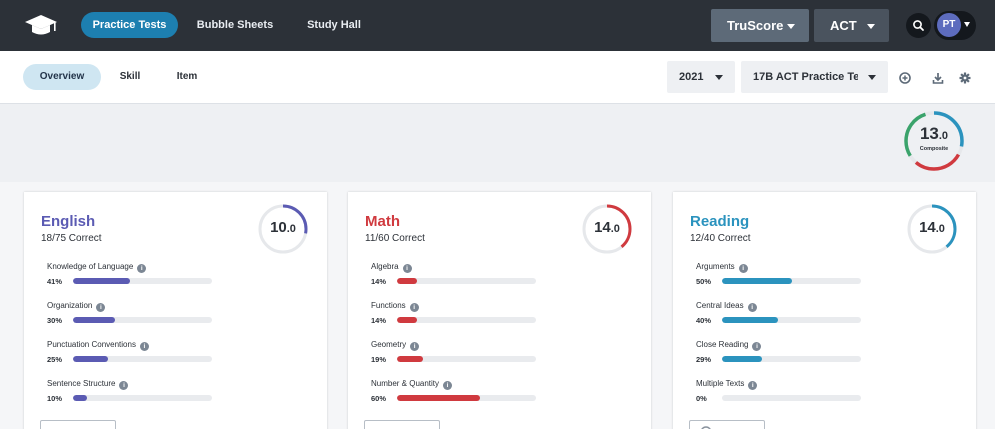 The image size is (995, 429). What do you see at coordinates (334, 25) in the screenshot?
I see `tab-study-hall: Study Hall` at bounding box center [334, 25].